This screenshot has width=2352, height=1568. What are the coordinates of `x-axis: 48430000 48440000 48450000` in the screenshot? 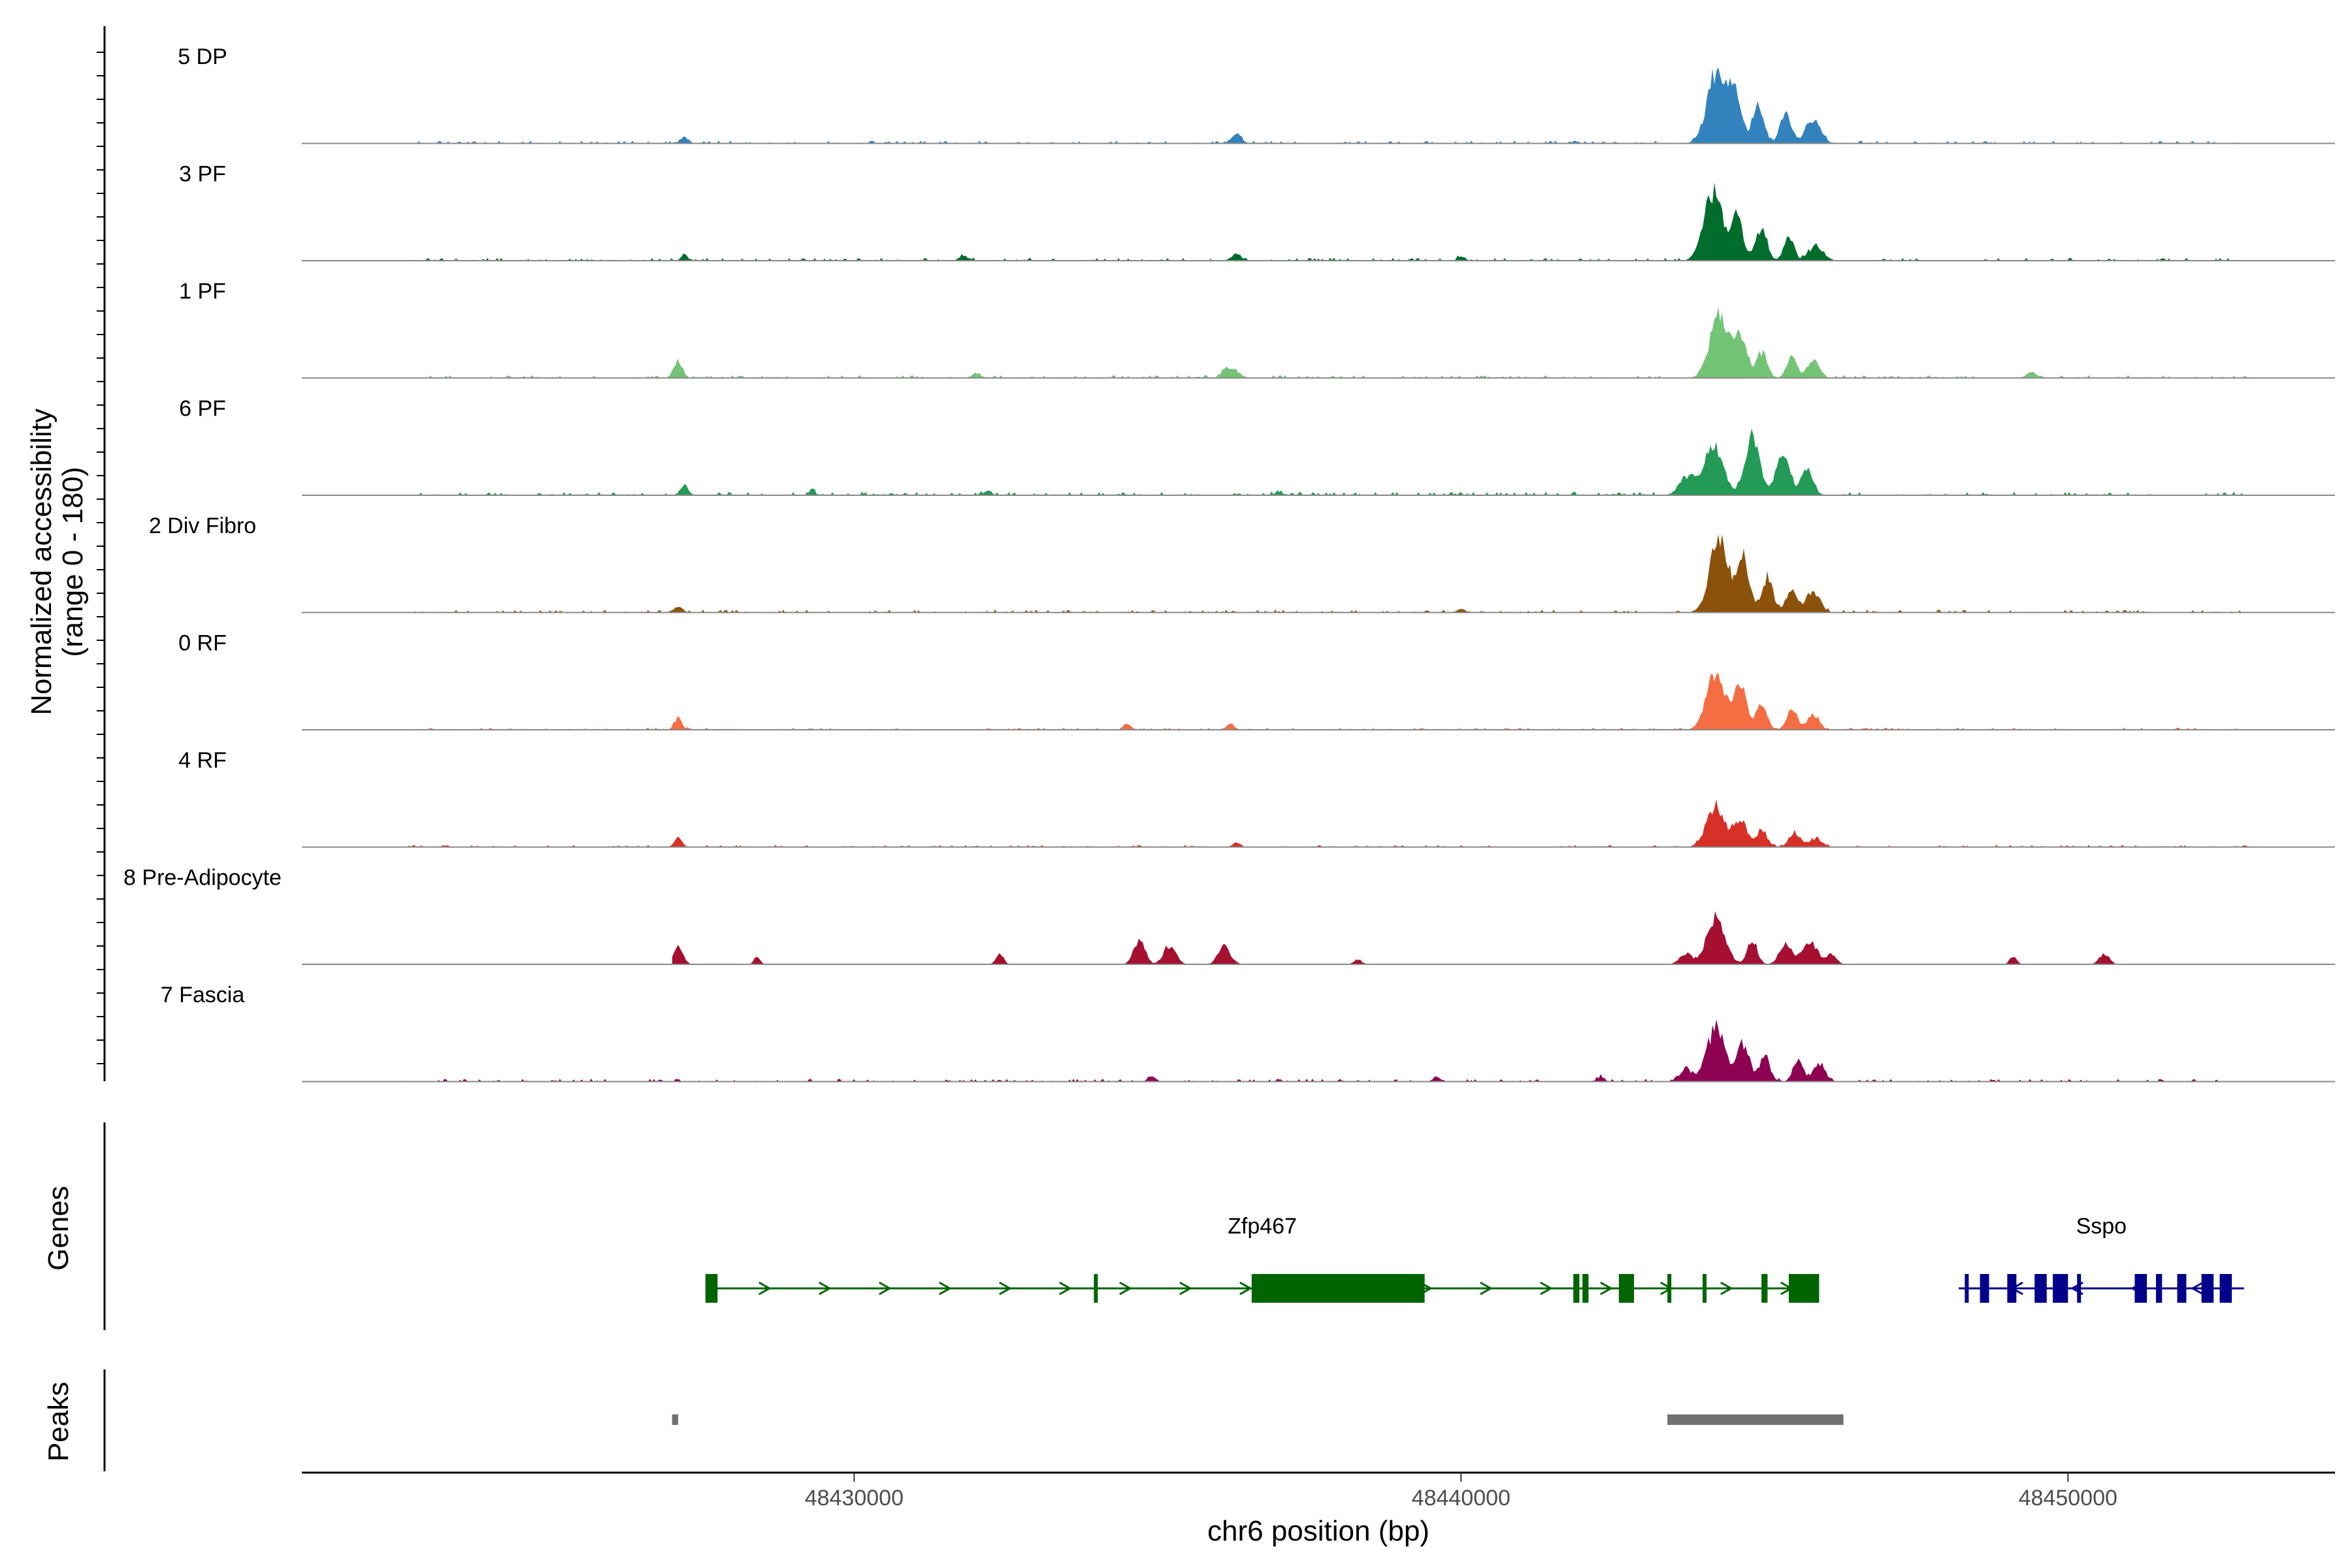 It's located at (1318, 1491).